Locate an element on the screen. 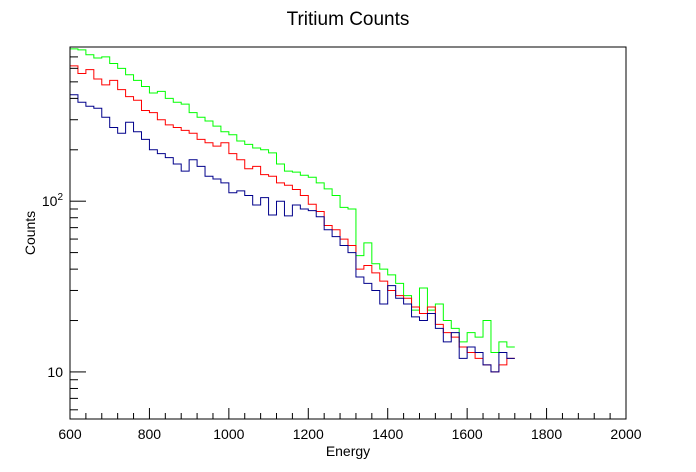 This screenshot has width=696, height=472. x-tick-labels: 600 800 1000 1200 1400 1600 1800 2000 is located at coordinates (349, 434).